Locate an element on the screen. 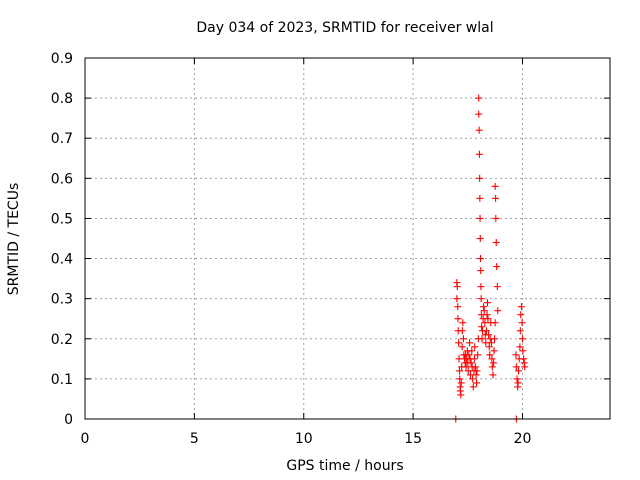 The height and width of the screenshot is (480, 640). y-tick-label: 0.6 is located at coordinates (62, 179).